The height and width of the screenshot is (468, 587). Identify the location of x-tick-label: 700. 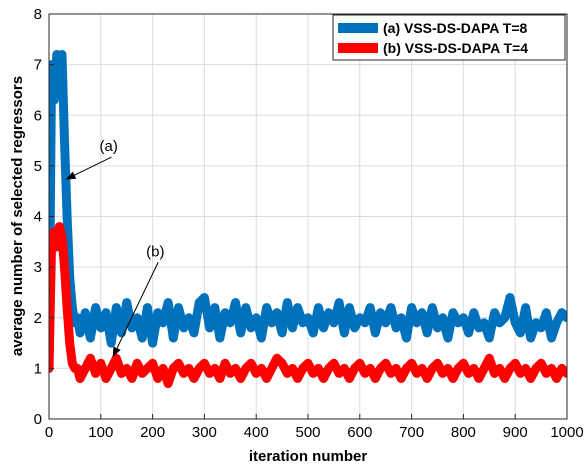
(411, 432).